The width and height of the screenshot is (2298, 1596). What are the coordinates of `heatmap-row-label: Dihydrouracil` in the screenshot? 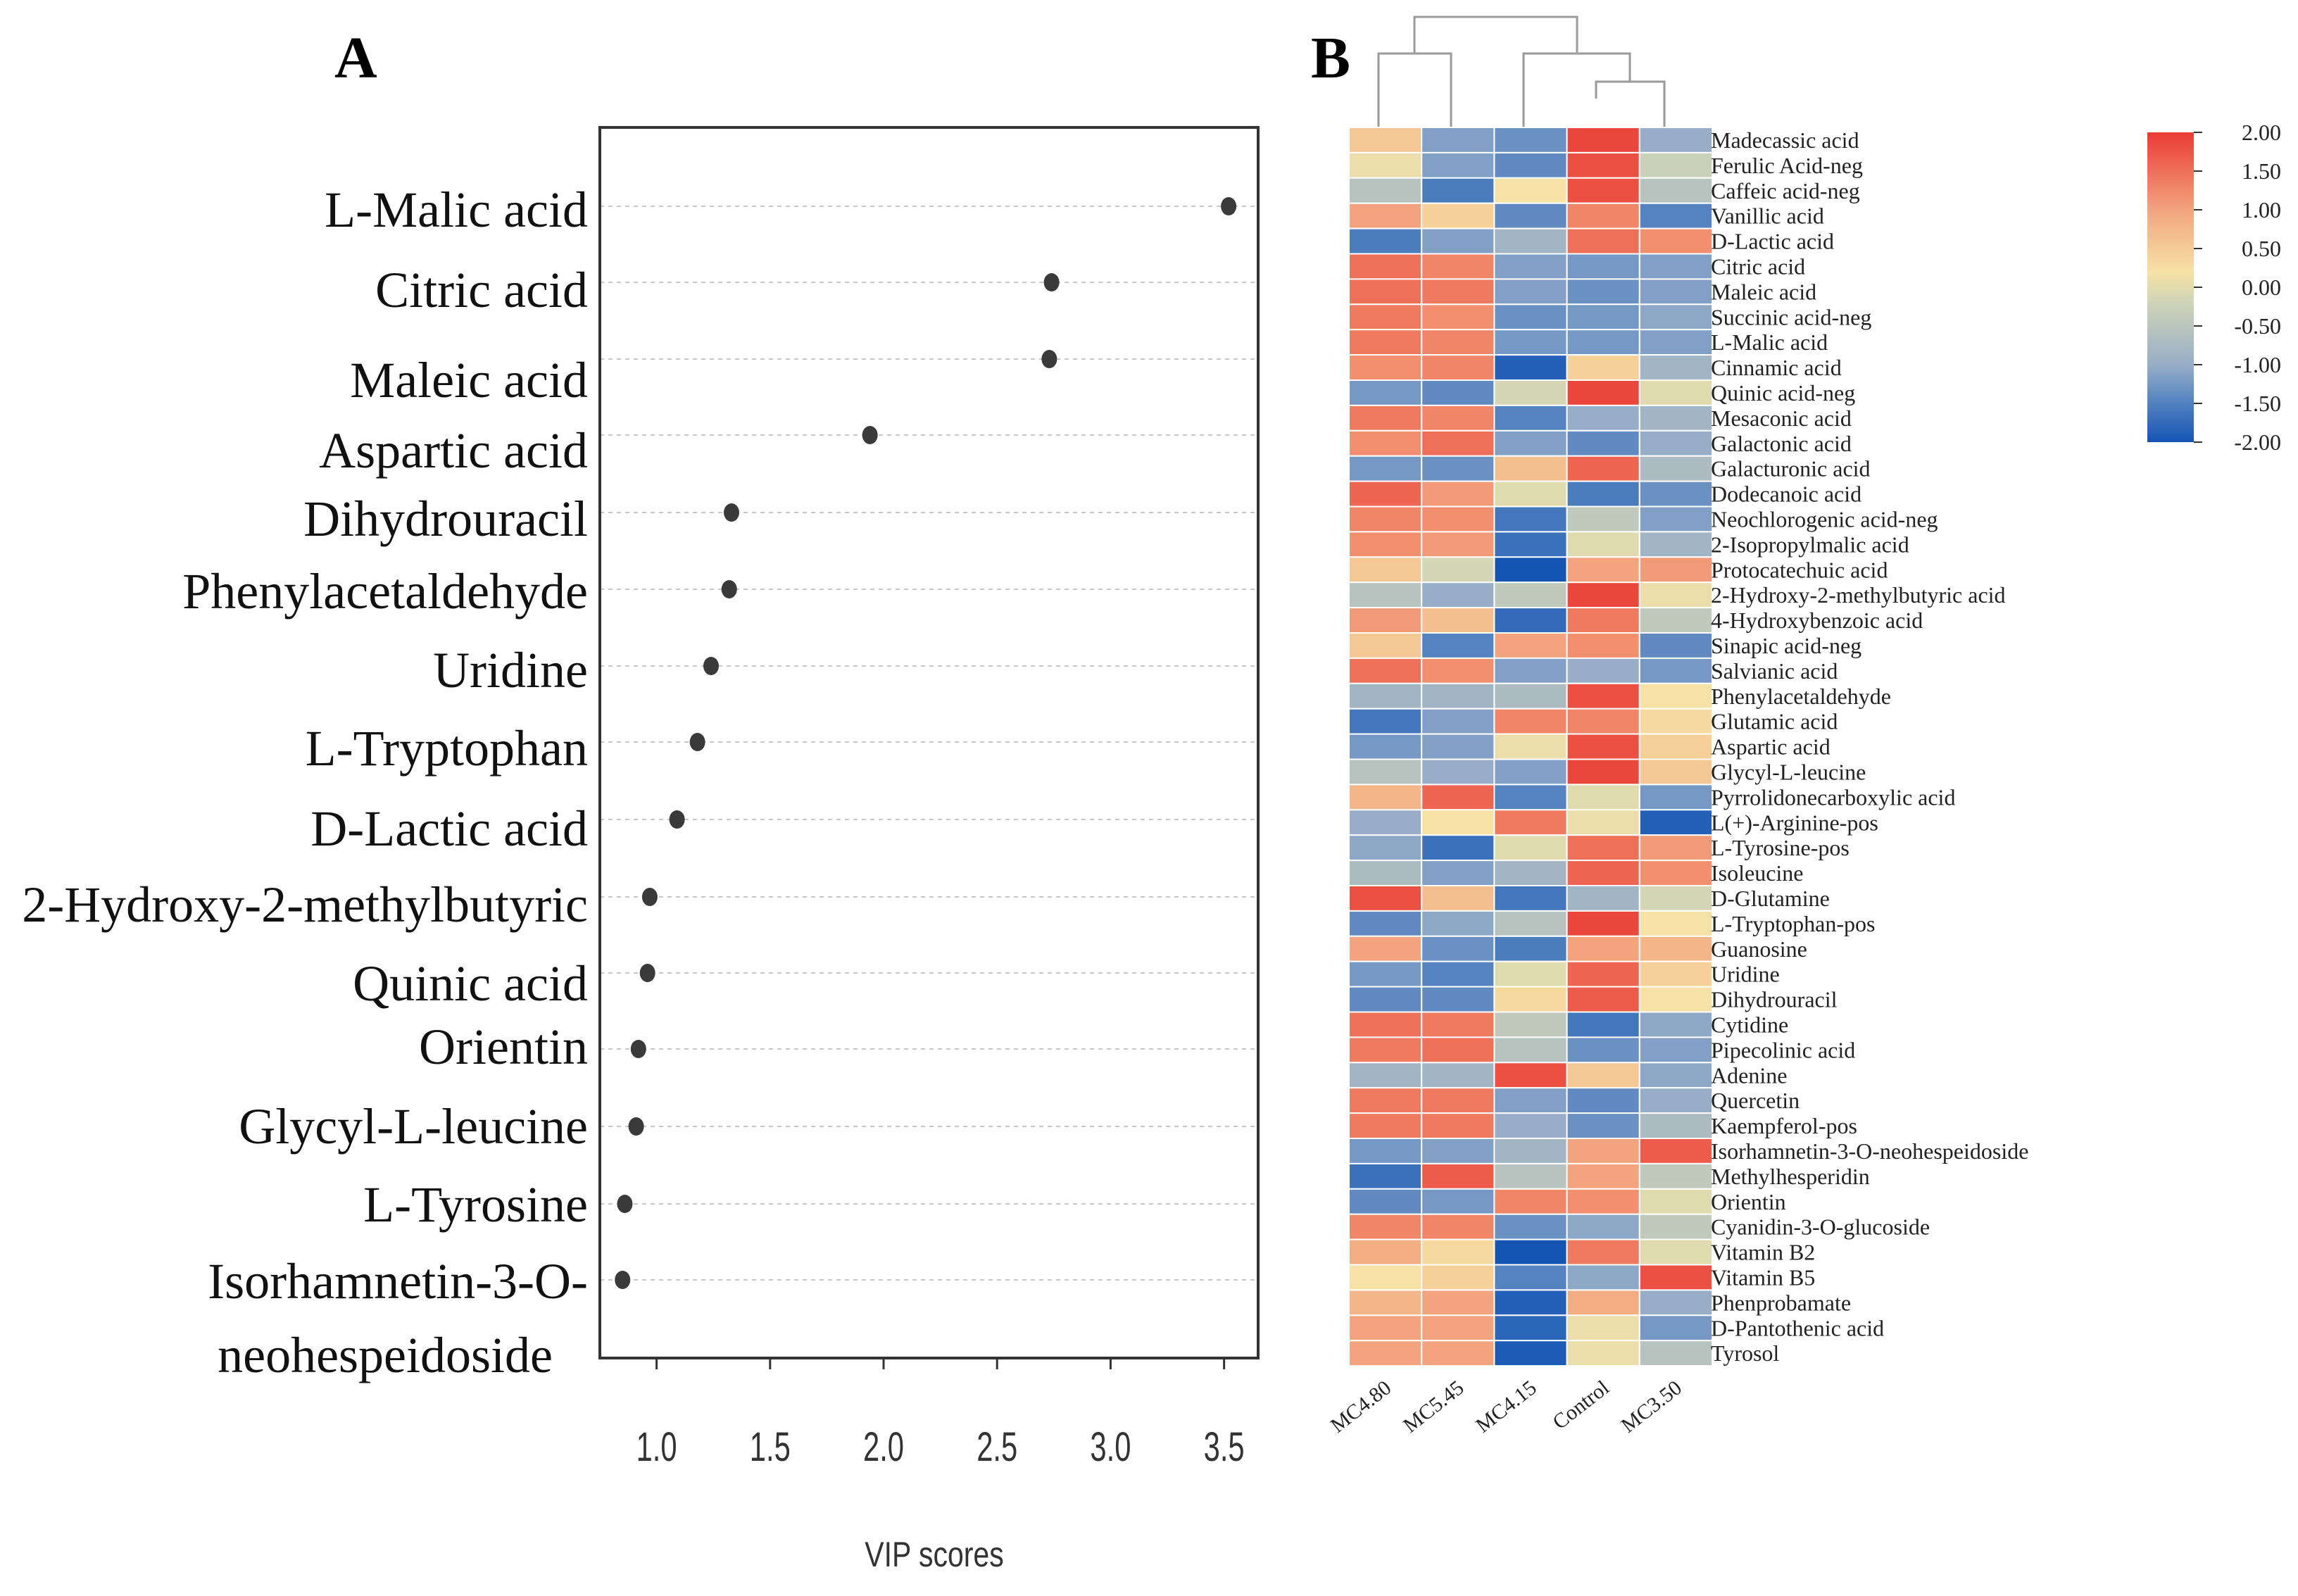 It's located at (1774, 999).